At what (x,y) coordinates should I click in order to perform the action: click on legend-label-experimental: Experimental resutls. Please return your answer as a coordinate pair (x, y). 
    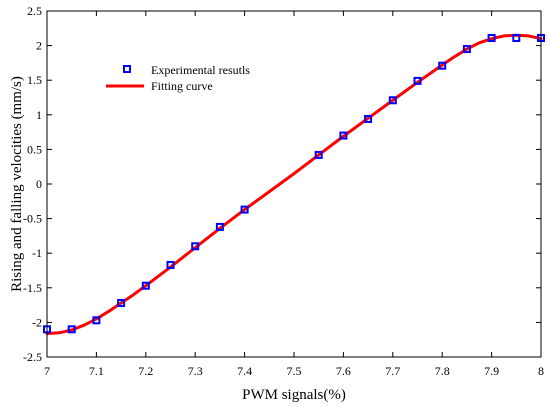
    Looking at the image, I should click on (200, 70).